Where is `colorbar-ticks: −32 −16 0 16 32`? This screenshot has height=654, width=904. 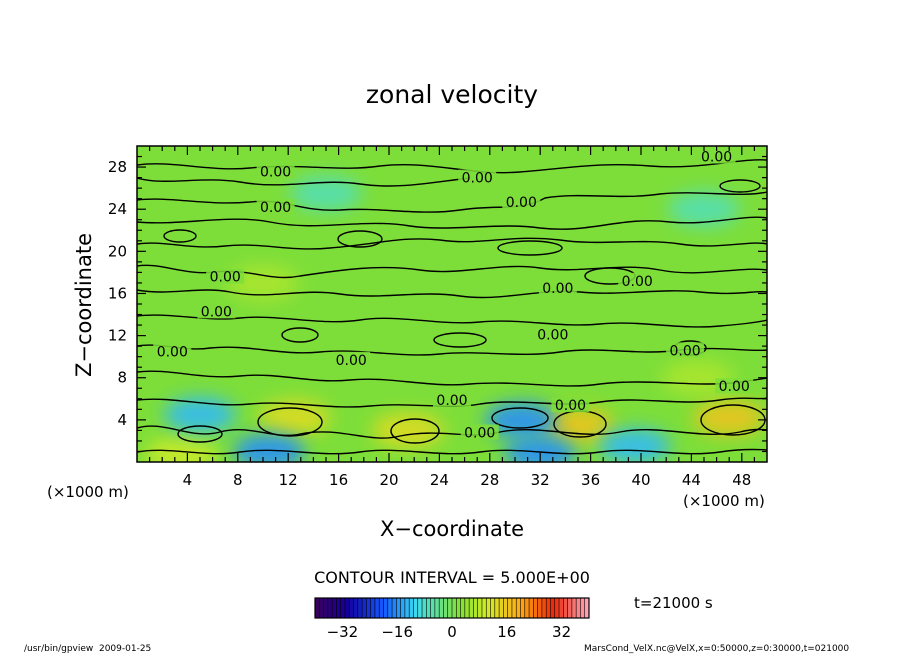
colorbar-ticks: −32 −16 0 16 32 is located at coordinates (449, 632).